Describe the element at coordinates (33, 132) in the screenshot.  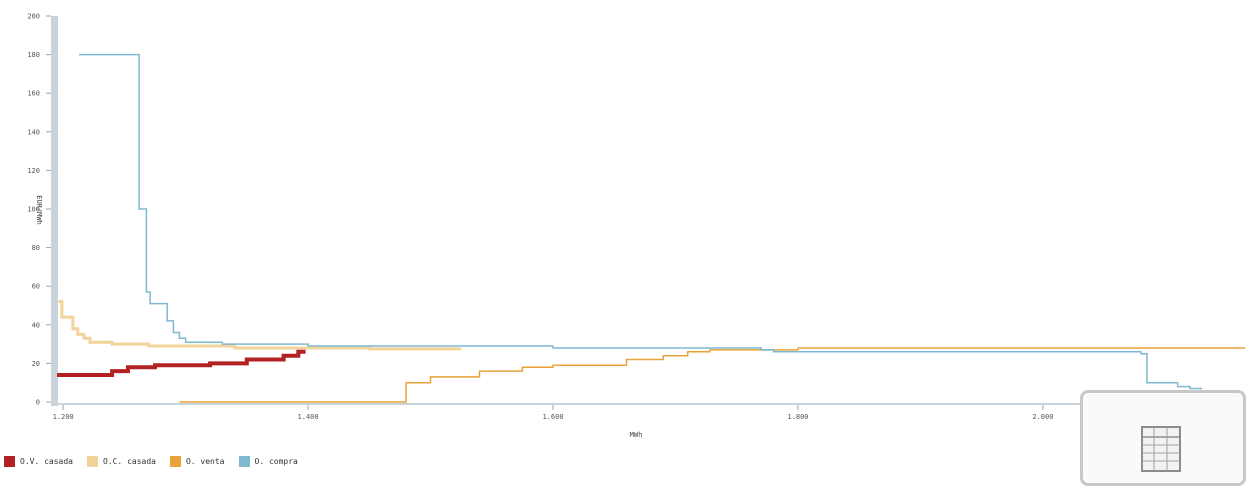
I see `y-tick-label: 140` at that location.